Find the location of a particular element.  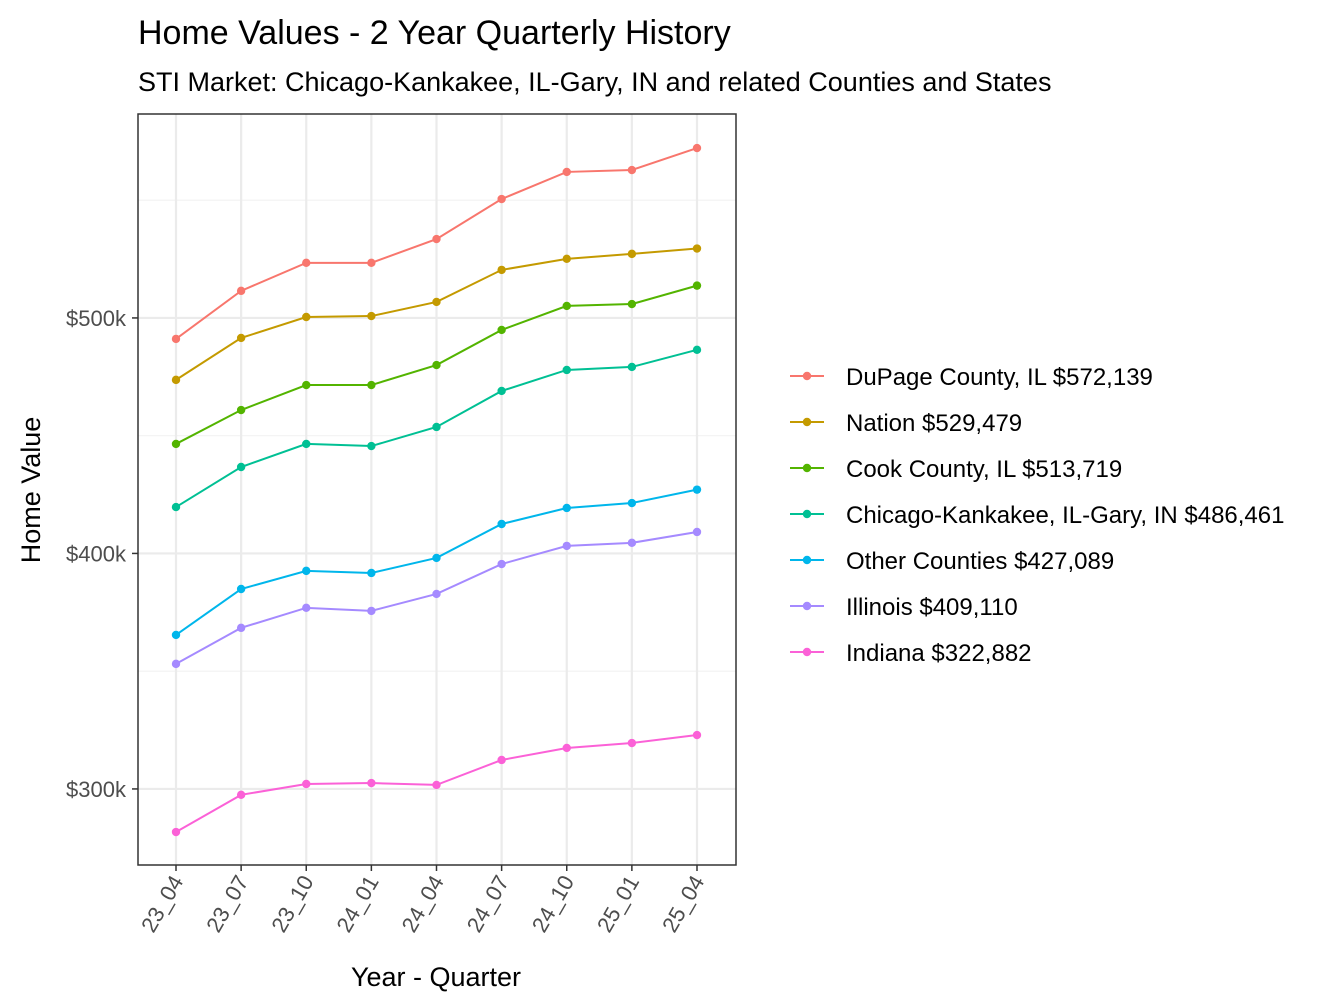

legend-item: Chicago-Kankakee, IL-Gary, IN $486,461 is located at coordinates (1037, 515).